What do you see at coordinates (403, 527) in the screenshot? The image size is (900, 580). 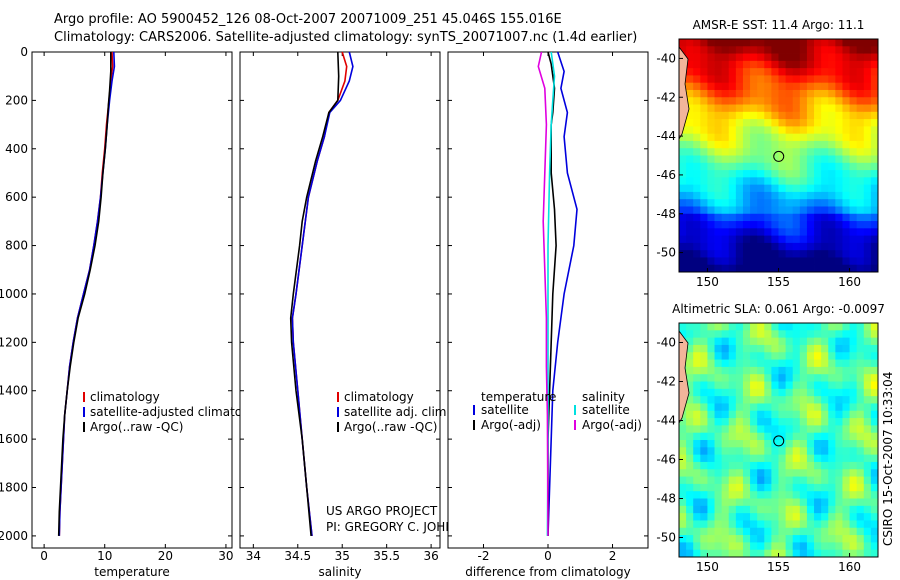 I see `credit-pi: PI: GREGORY C. JOHNSON` at bounding box center [403, 527].